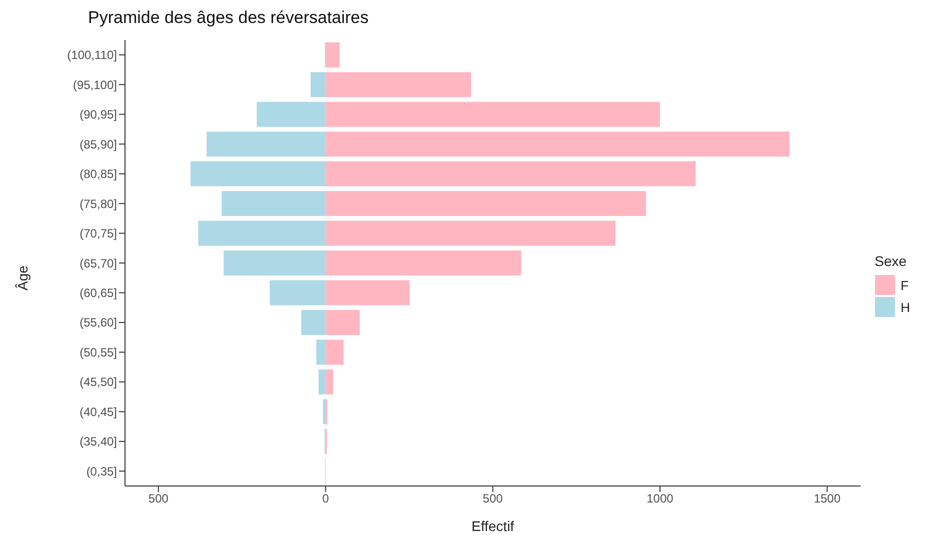  Describe the element at coordinates (98, 144) in the screenshot. I see `y-tick-label: (85,90]` at that location.